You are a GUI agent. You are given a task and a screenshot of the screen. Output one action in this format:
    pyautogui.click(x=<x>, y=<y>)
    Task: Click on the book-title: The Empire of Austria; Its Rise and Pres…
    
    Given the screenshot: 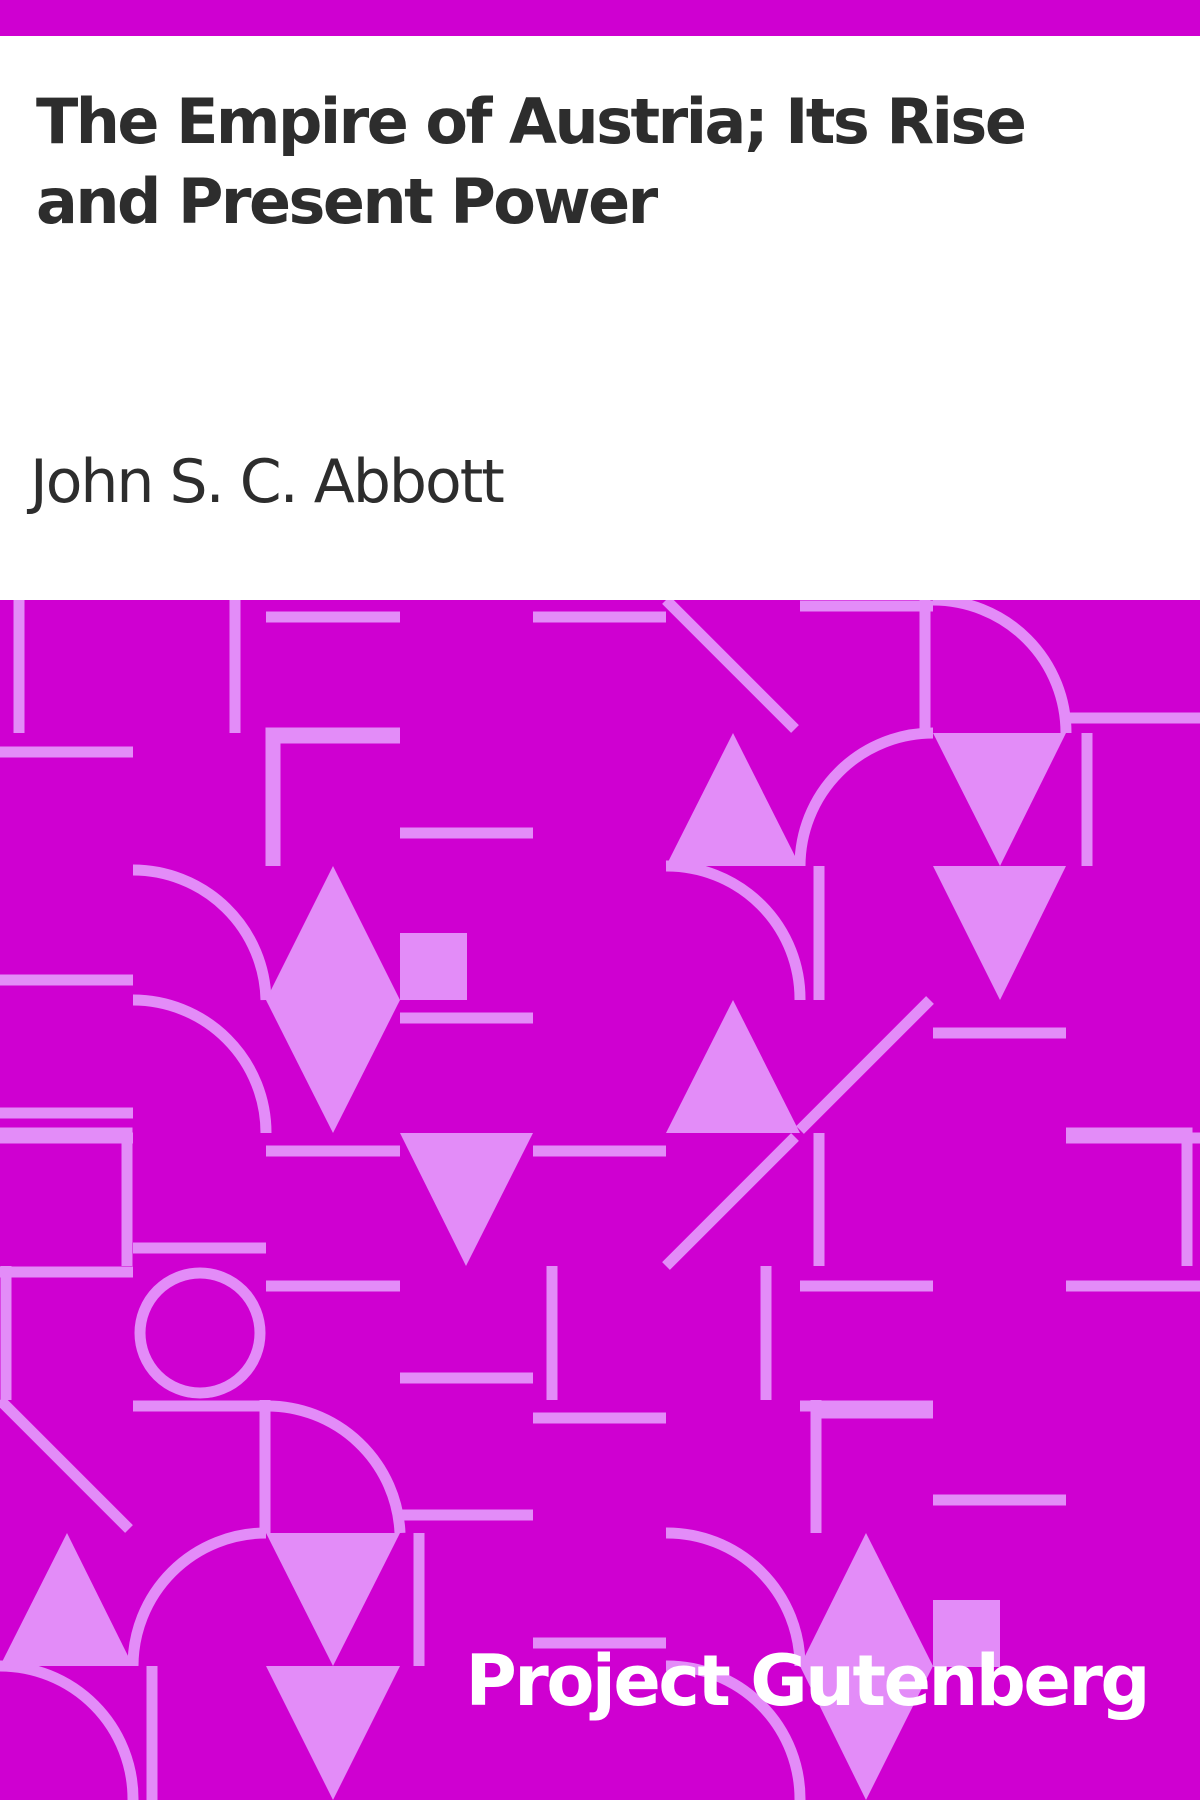 What is the action you would take?
    pyautogui.click(x=531, y=161)
    